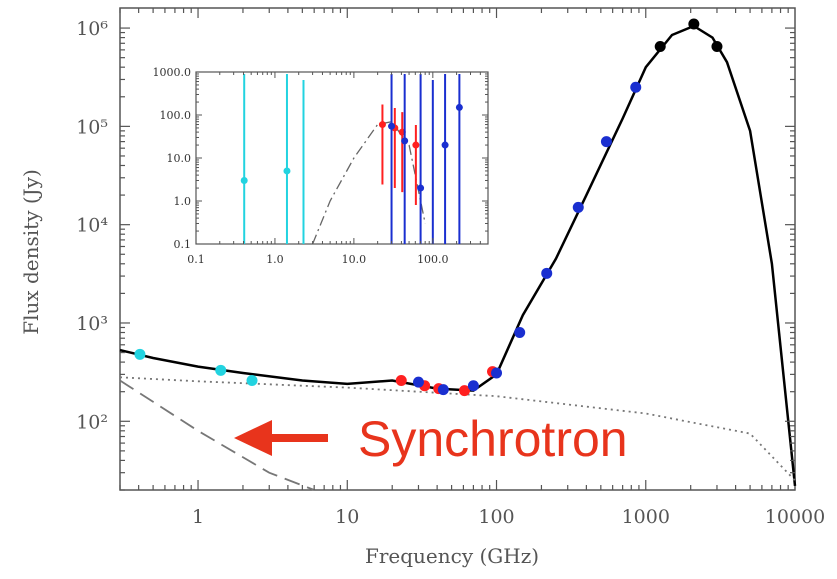 The height and width of the screenshot is (579, 837). Describe the element at coordinates (176, 115) in the screenshot. I see `inset-y-tick-label: 100.0` at that location.